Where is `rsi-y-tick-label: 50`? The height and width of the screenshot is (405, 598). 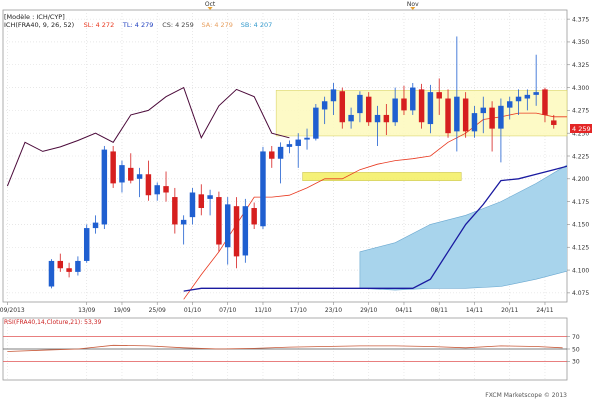
rsi-y-tick-label: 50 is located at coordinates (576, 349).